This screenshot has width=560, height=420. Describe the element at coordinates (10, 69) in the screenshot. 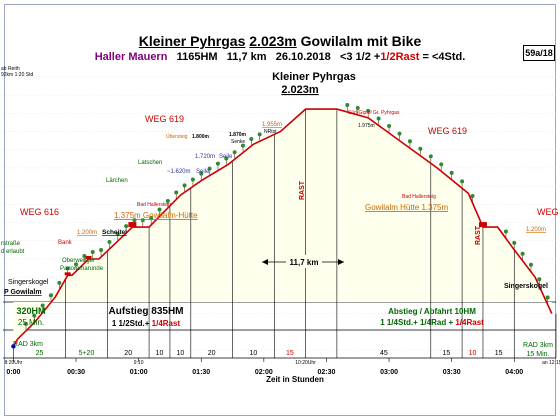

I see `side-note-line-1: ab Reith` at that location.